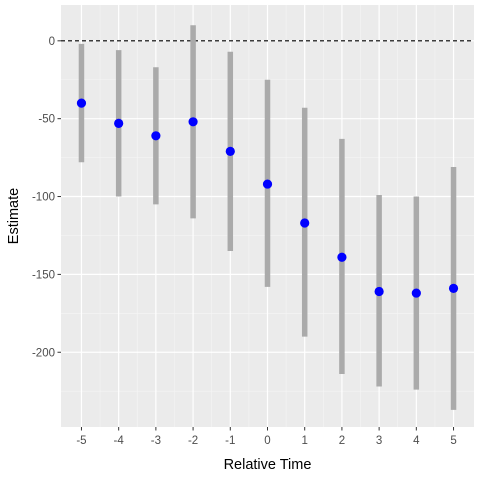 The image size is (480, 480). Describe the element at coordinates (193, 122) in the screenshot. I see `estimate-point--2` at that location.